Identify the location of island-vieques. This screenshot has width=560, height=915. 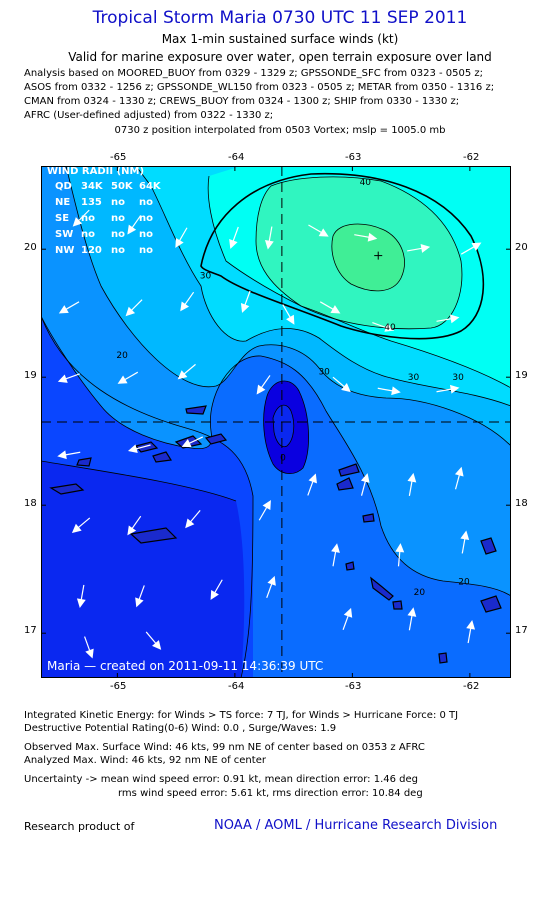
(67, 489).